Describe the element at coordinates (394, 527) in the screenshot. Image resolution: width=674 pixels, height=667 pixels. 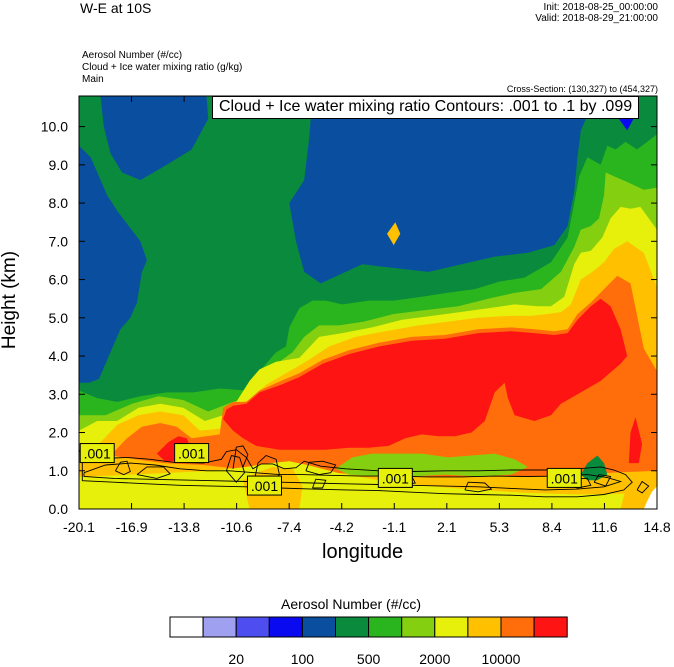
I see `x-tick-label: -1.1` at that location.